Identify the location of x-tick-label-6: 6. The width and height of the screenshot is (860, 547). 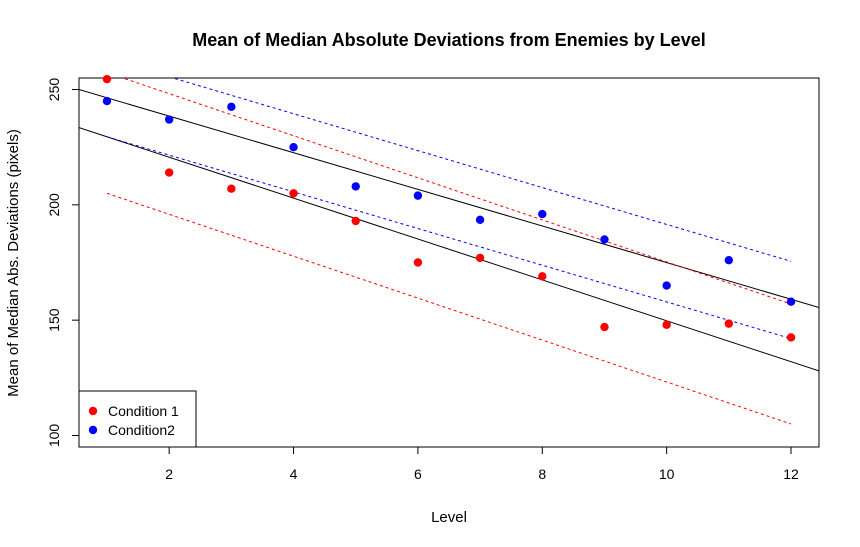
(418, 474).